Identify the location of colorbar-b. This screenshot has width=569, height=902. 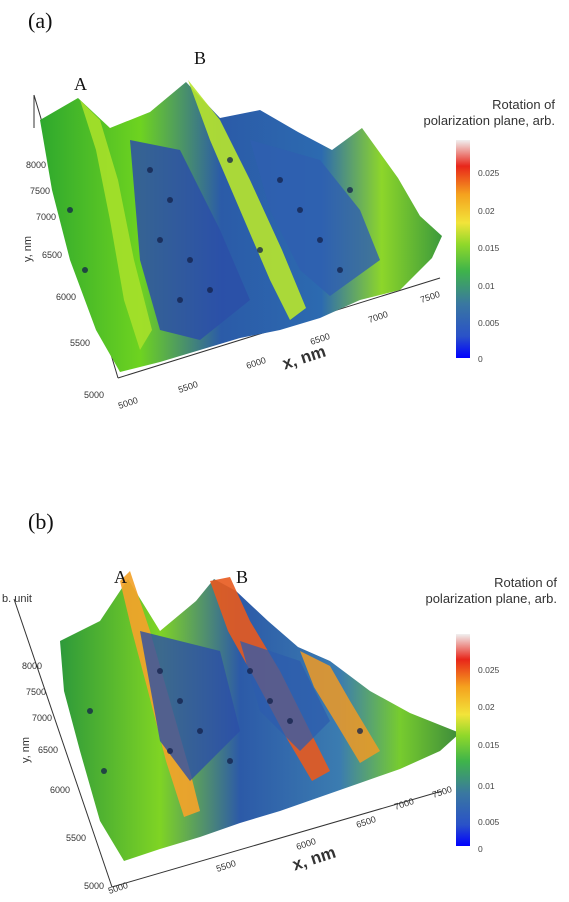
(463, 740).